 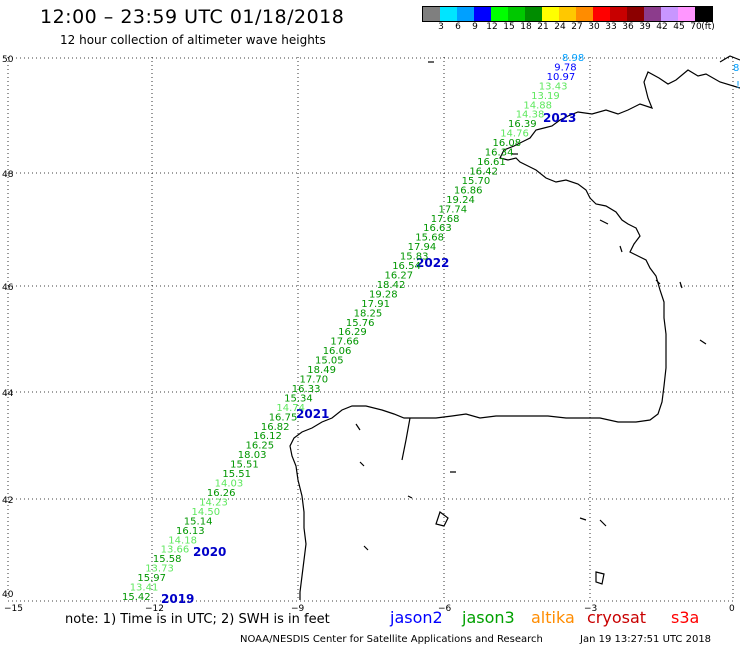 I want to click on wave-height-label: 9.78, so click(x=565, y=68).